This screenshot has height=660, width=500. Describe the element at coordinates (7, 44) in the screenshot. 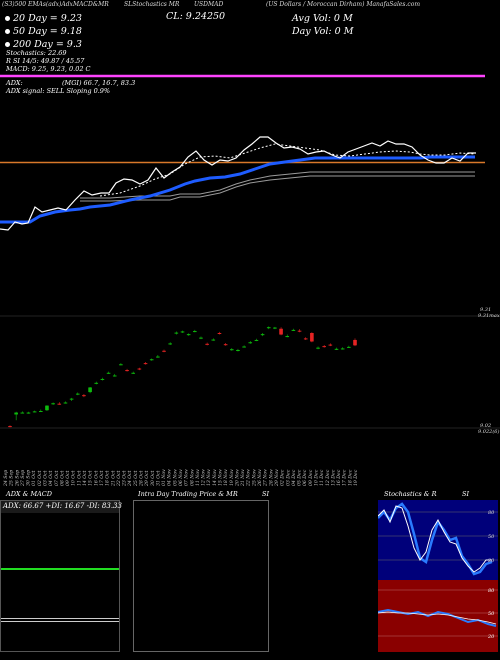

I see `ema-200-dot-icon` at that location.